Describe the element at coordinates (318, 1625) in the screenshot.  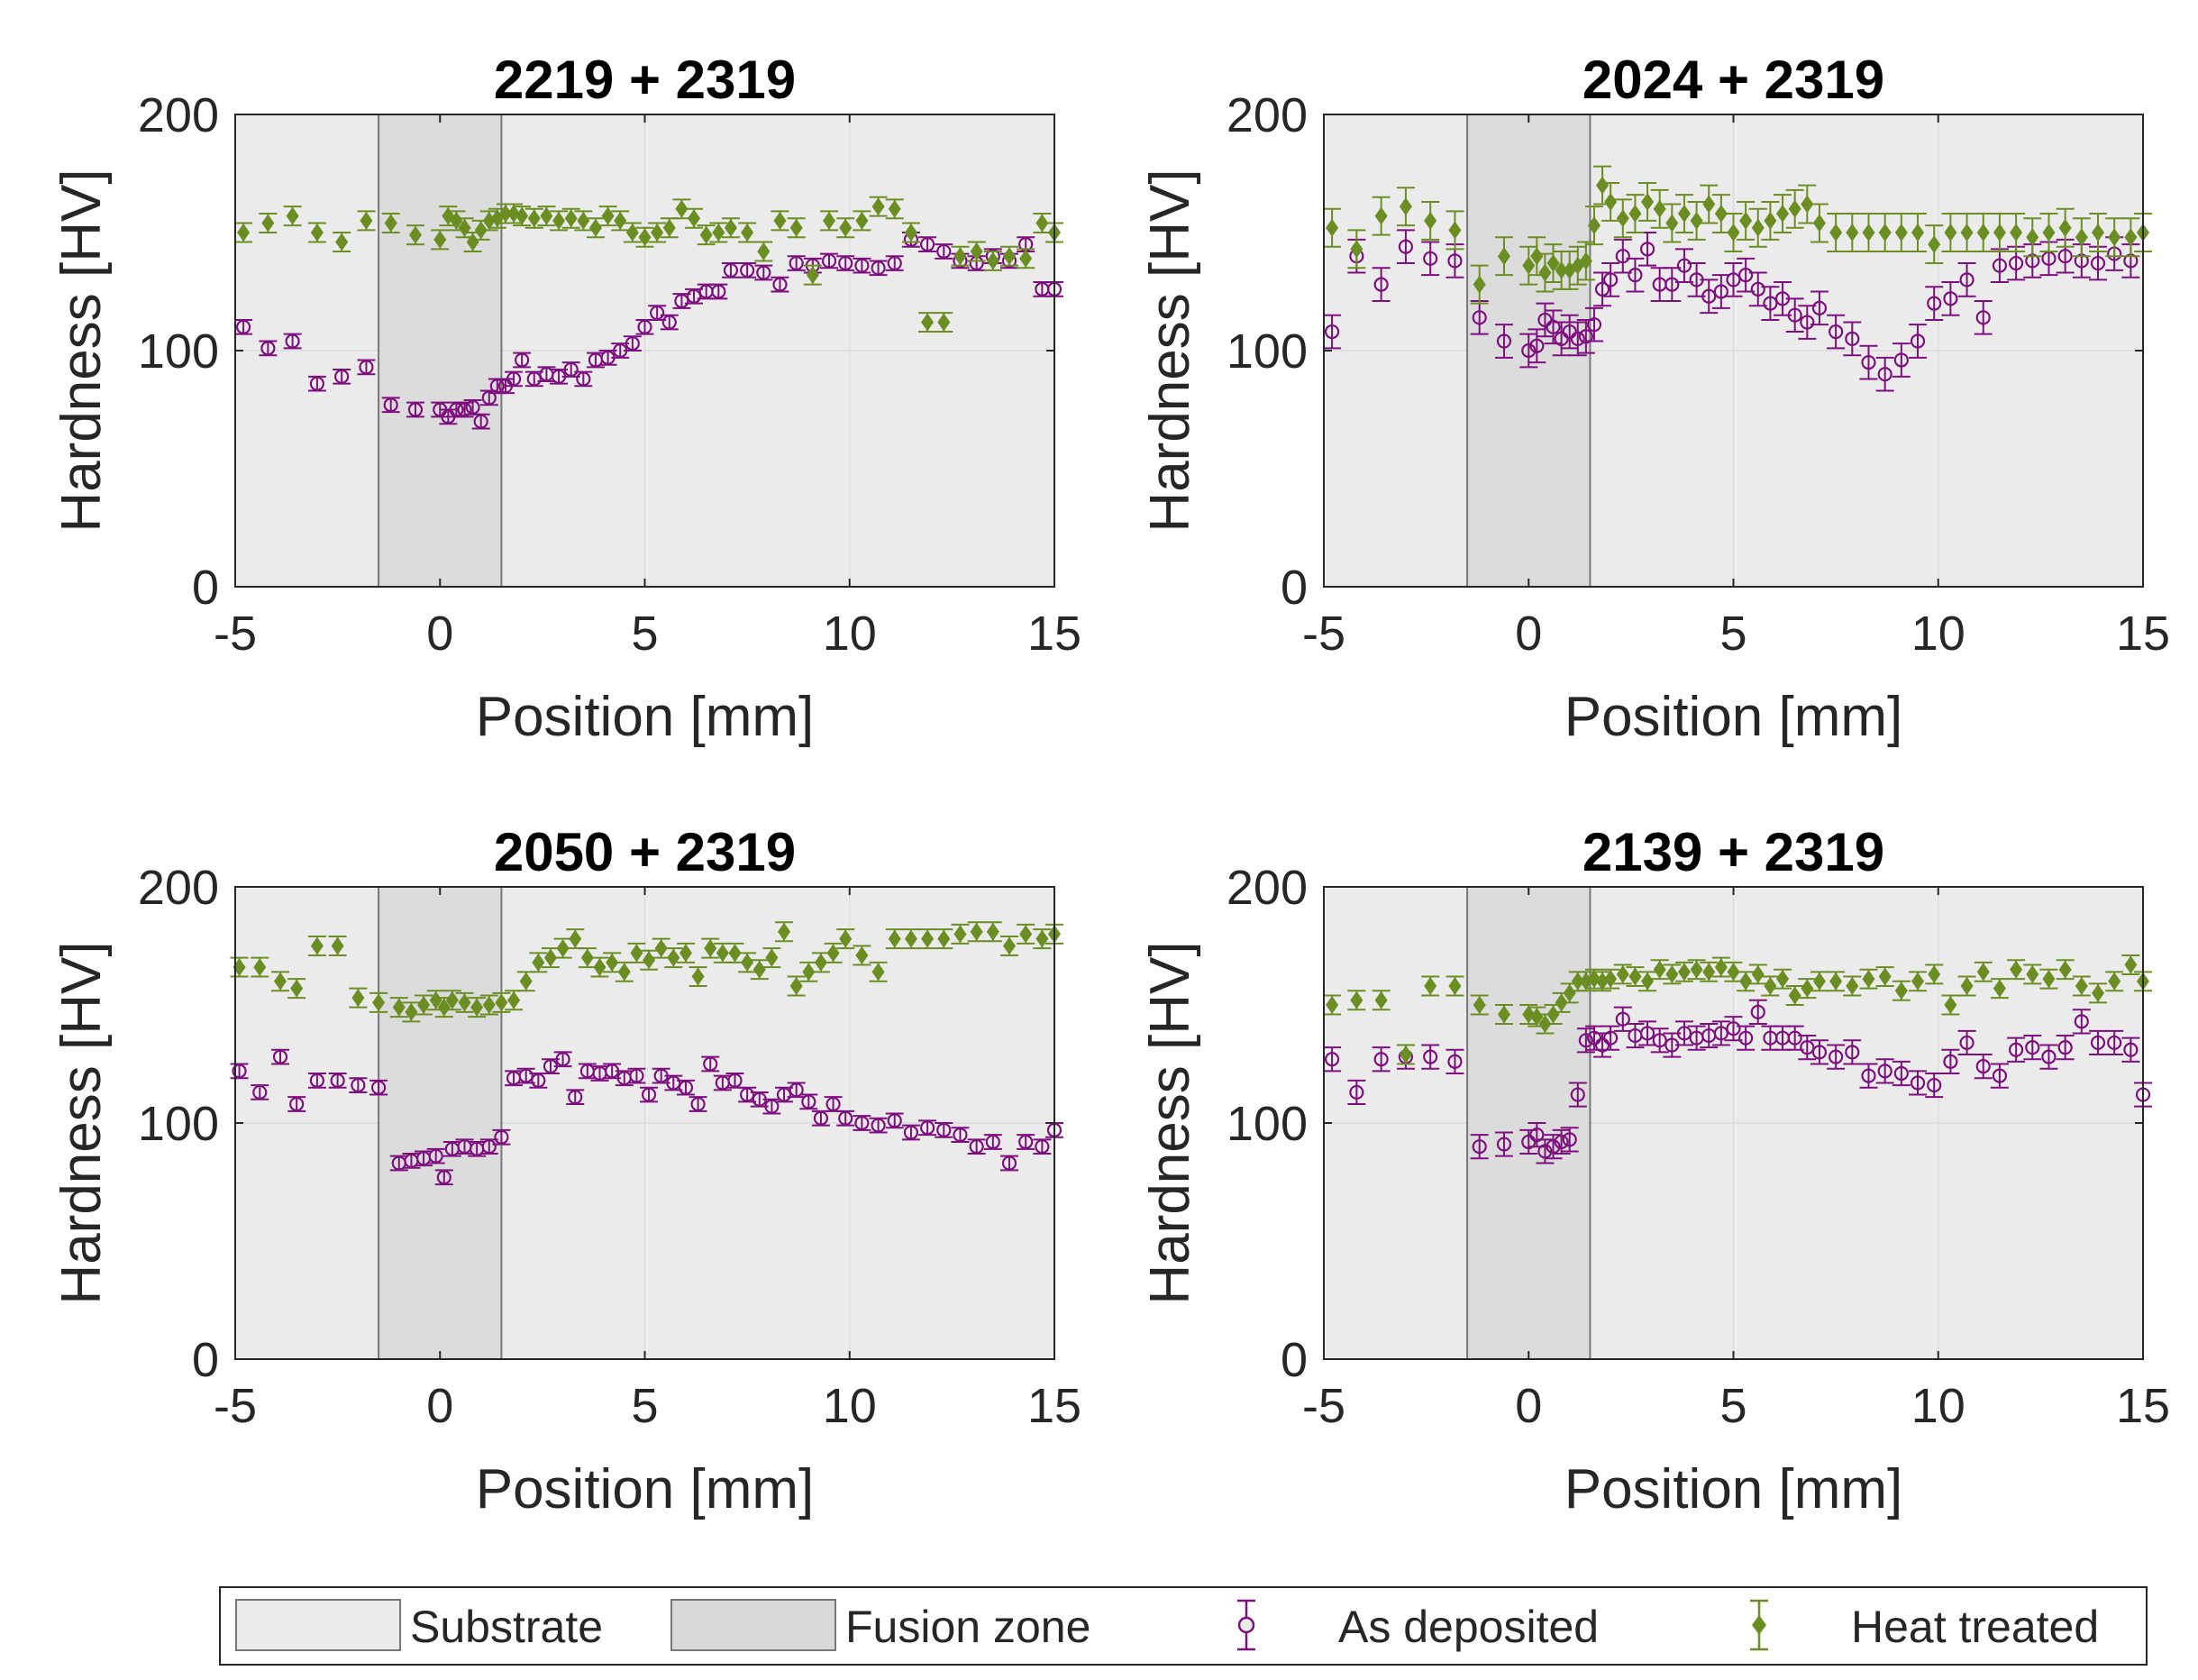
I see `legend-patch-substrate` at that location.